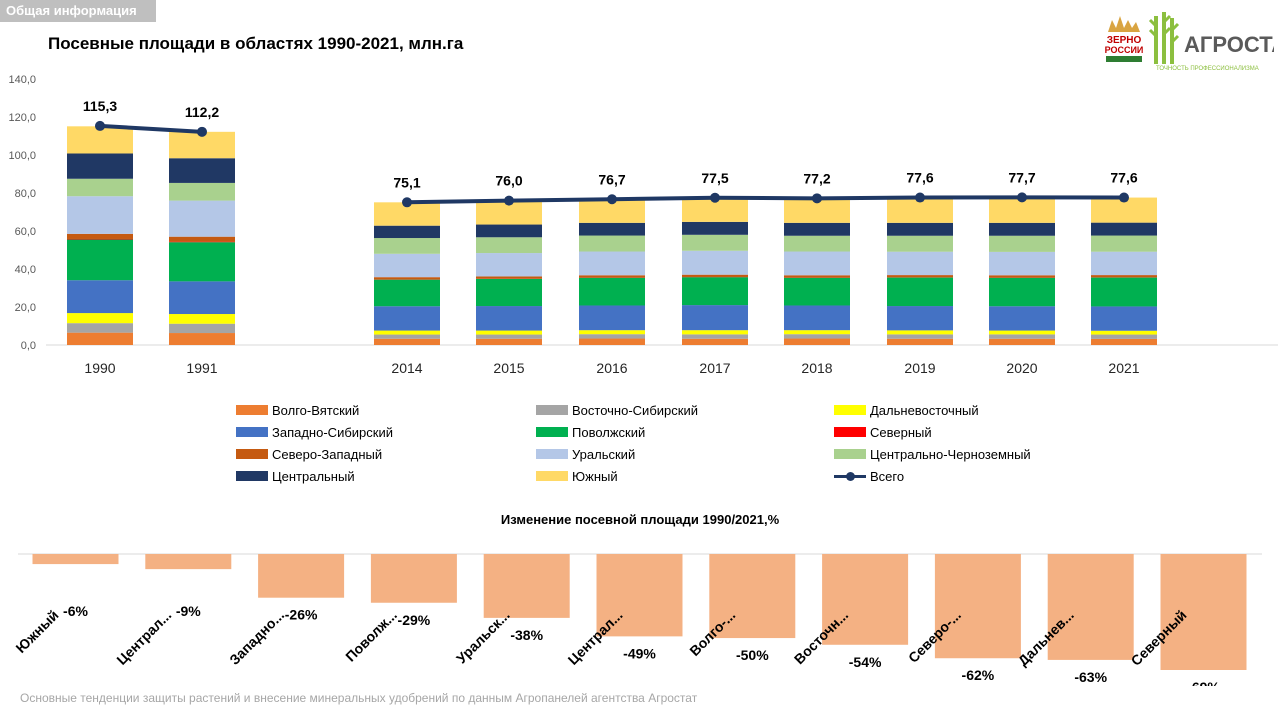 The height and width of the screenshot is (725, 1280). Describe the element at coordinates (883, 432) in the screenshot. I see `legend-item: Северный` at that location.